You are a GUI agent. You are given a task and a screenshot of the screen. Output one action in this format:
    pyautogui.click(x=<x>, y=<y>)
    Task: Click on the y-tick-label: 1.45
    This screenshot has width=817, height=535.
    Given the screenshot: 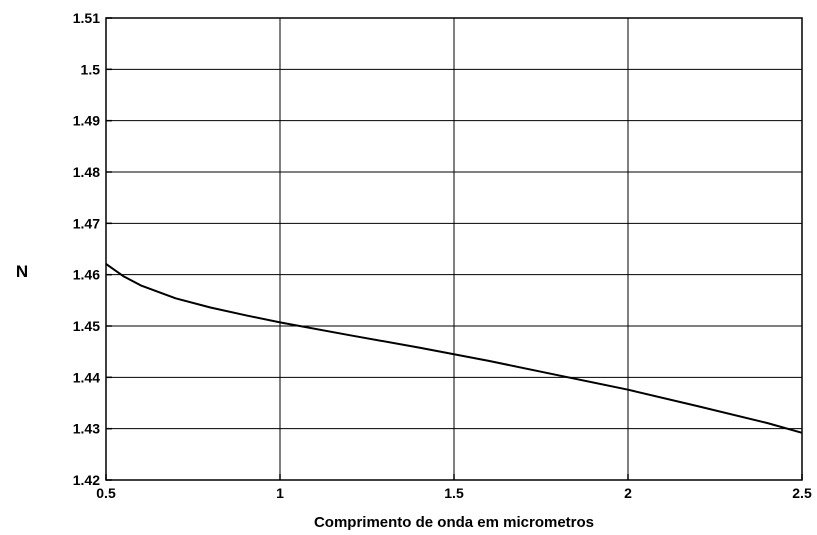 What is the action you would take?
    pyautogui.click(x=86, y=326)
    